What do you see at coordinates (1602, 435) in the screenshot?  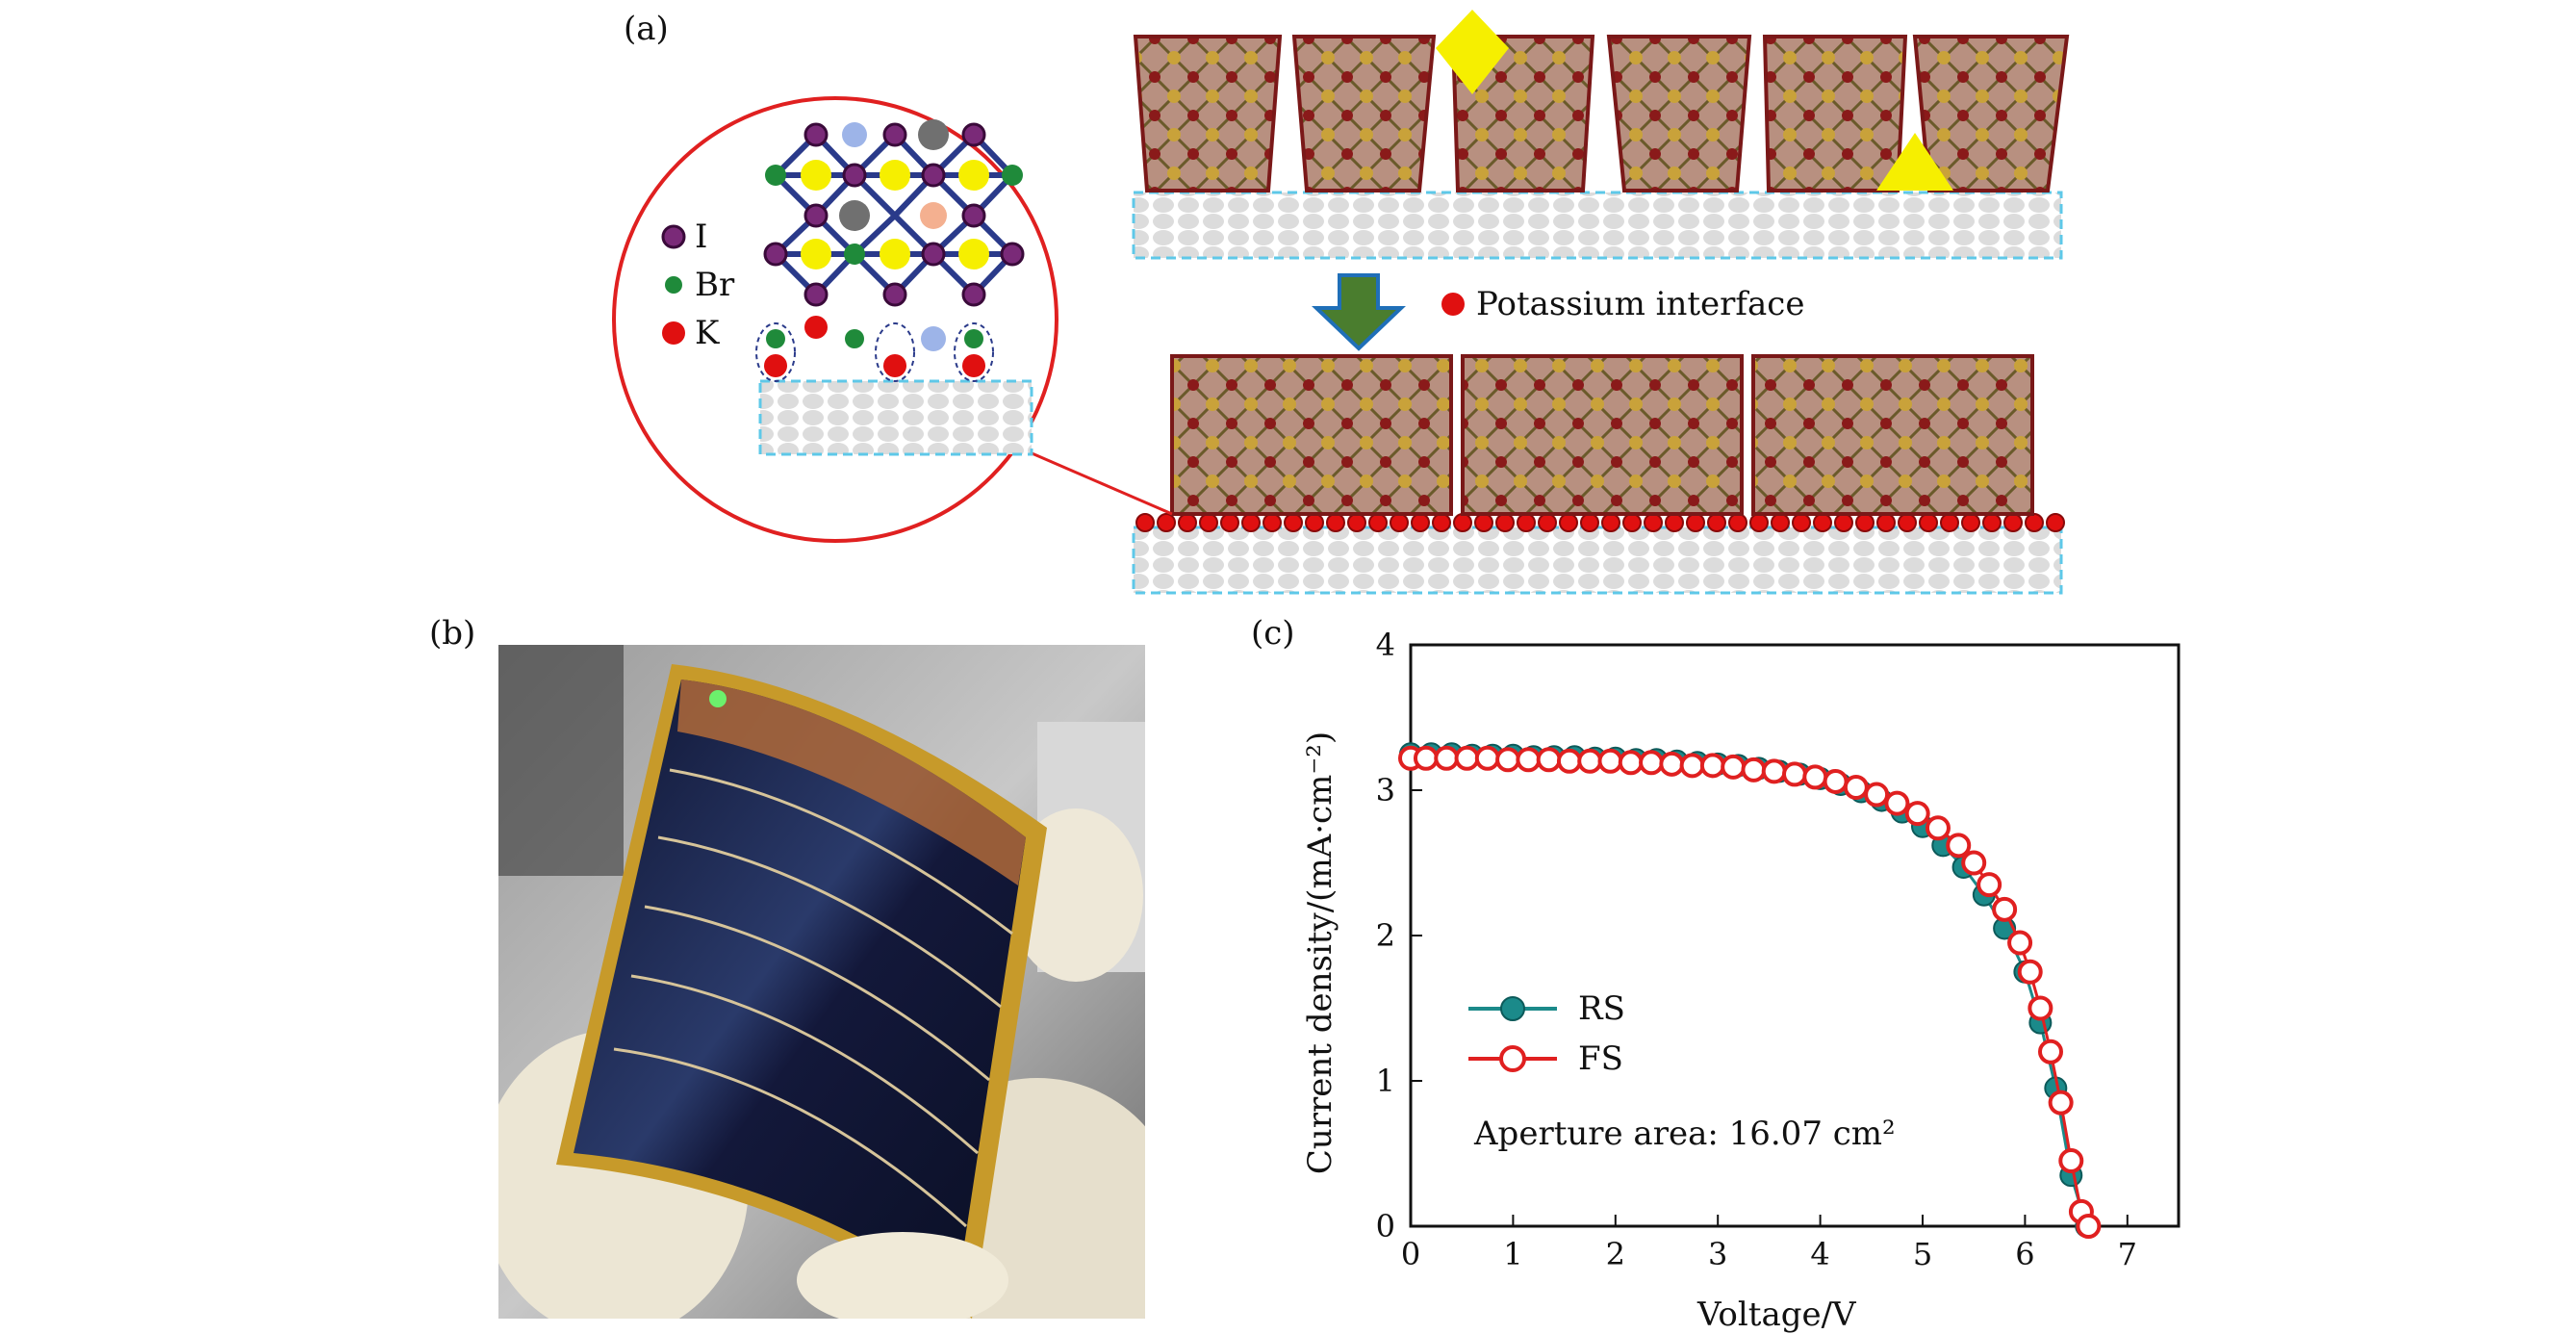 I see `grains-bottom` at bounding box center [1602, 435].